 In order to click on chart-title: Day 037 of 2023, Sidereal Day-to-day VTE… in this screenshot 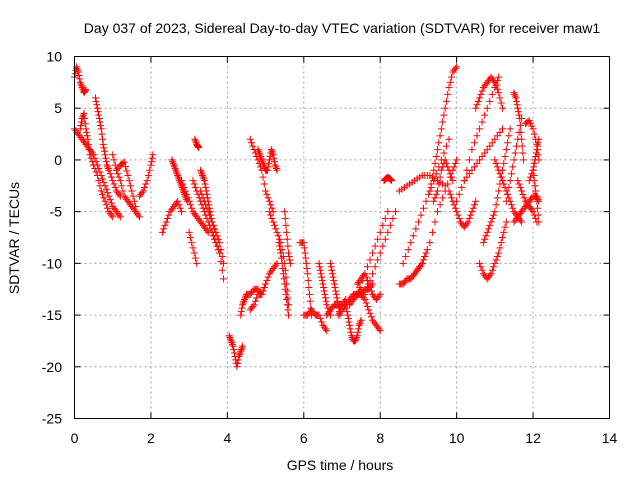, I will do `click(342, 28)`.